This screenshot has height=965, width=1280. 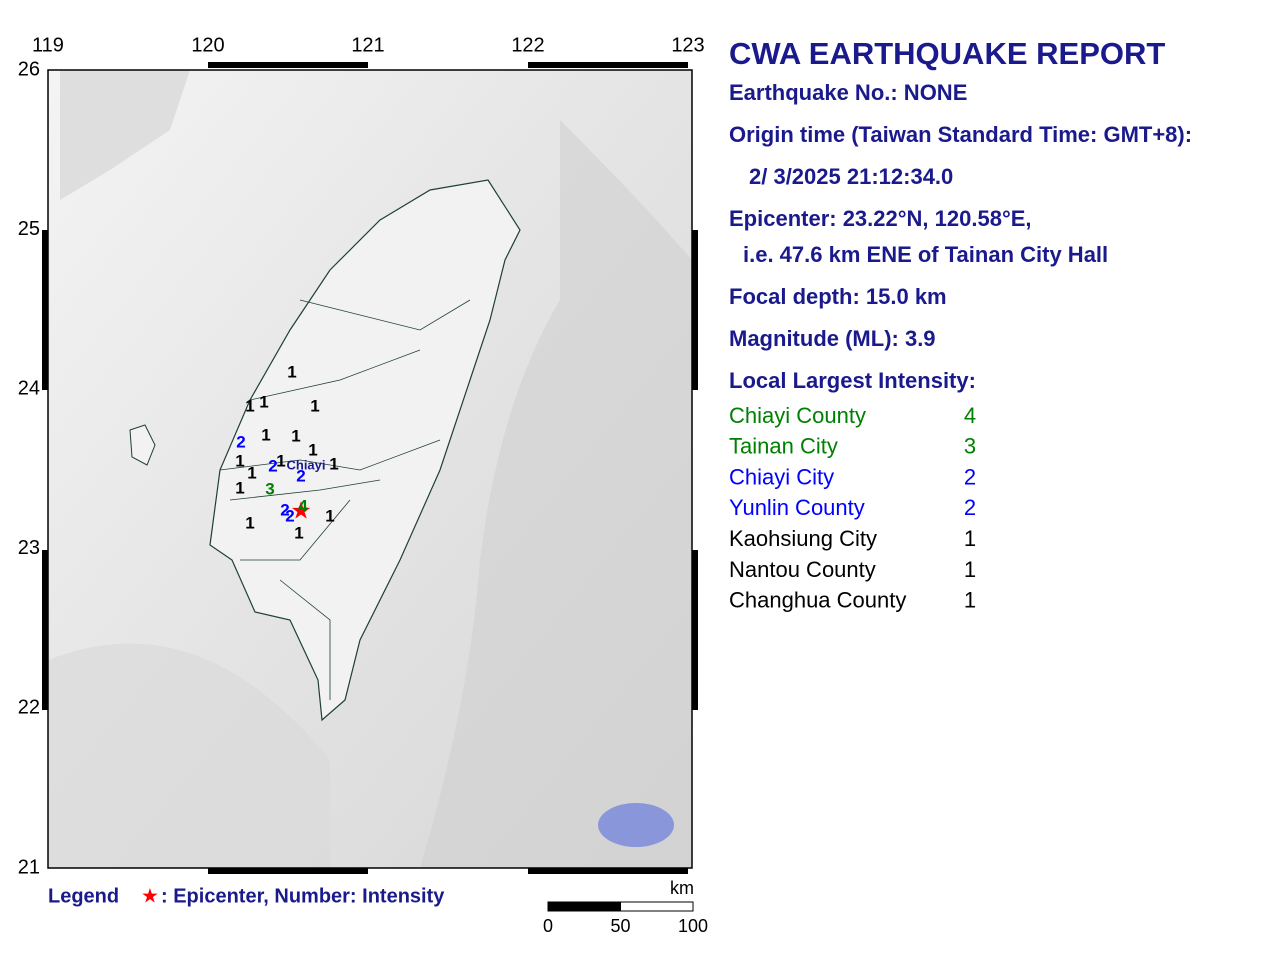 I want to click on intensity-region: Chiayi City, so click(x=781, y=476).